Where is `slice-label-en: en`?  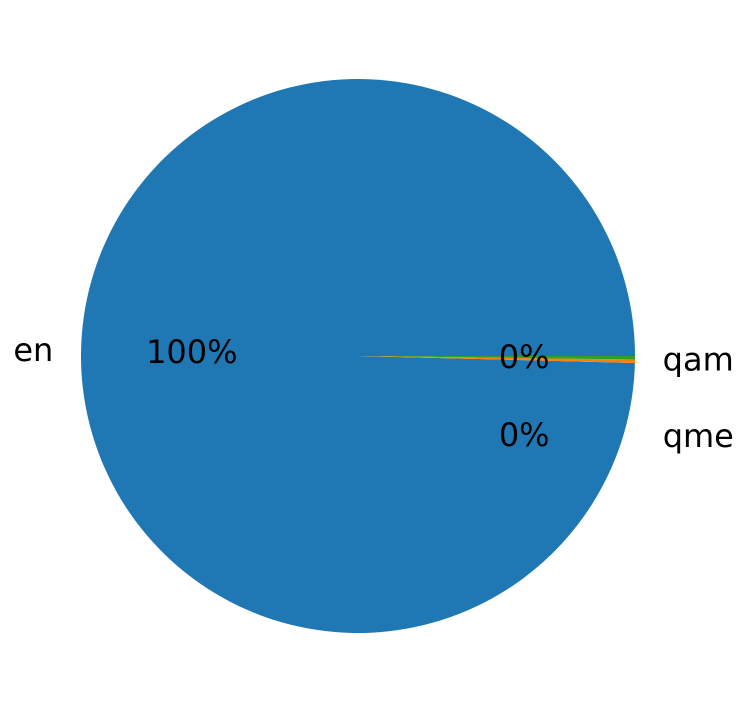 slice-label-en: en is located at coordinates (33, 350).